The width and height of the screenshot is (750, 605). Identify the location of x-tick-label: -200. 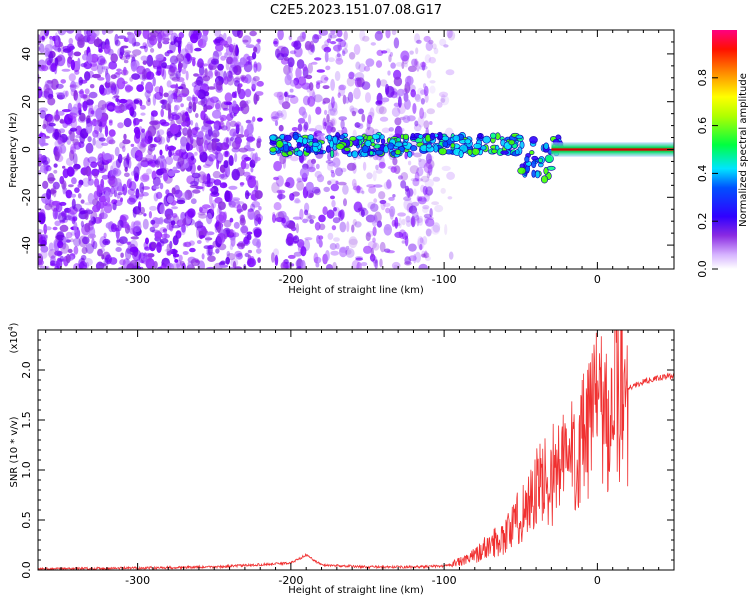
(290, 580).